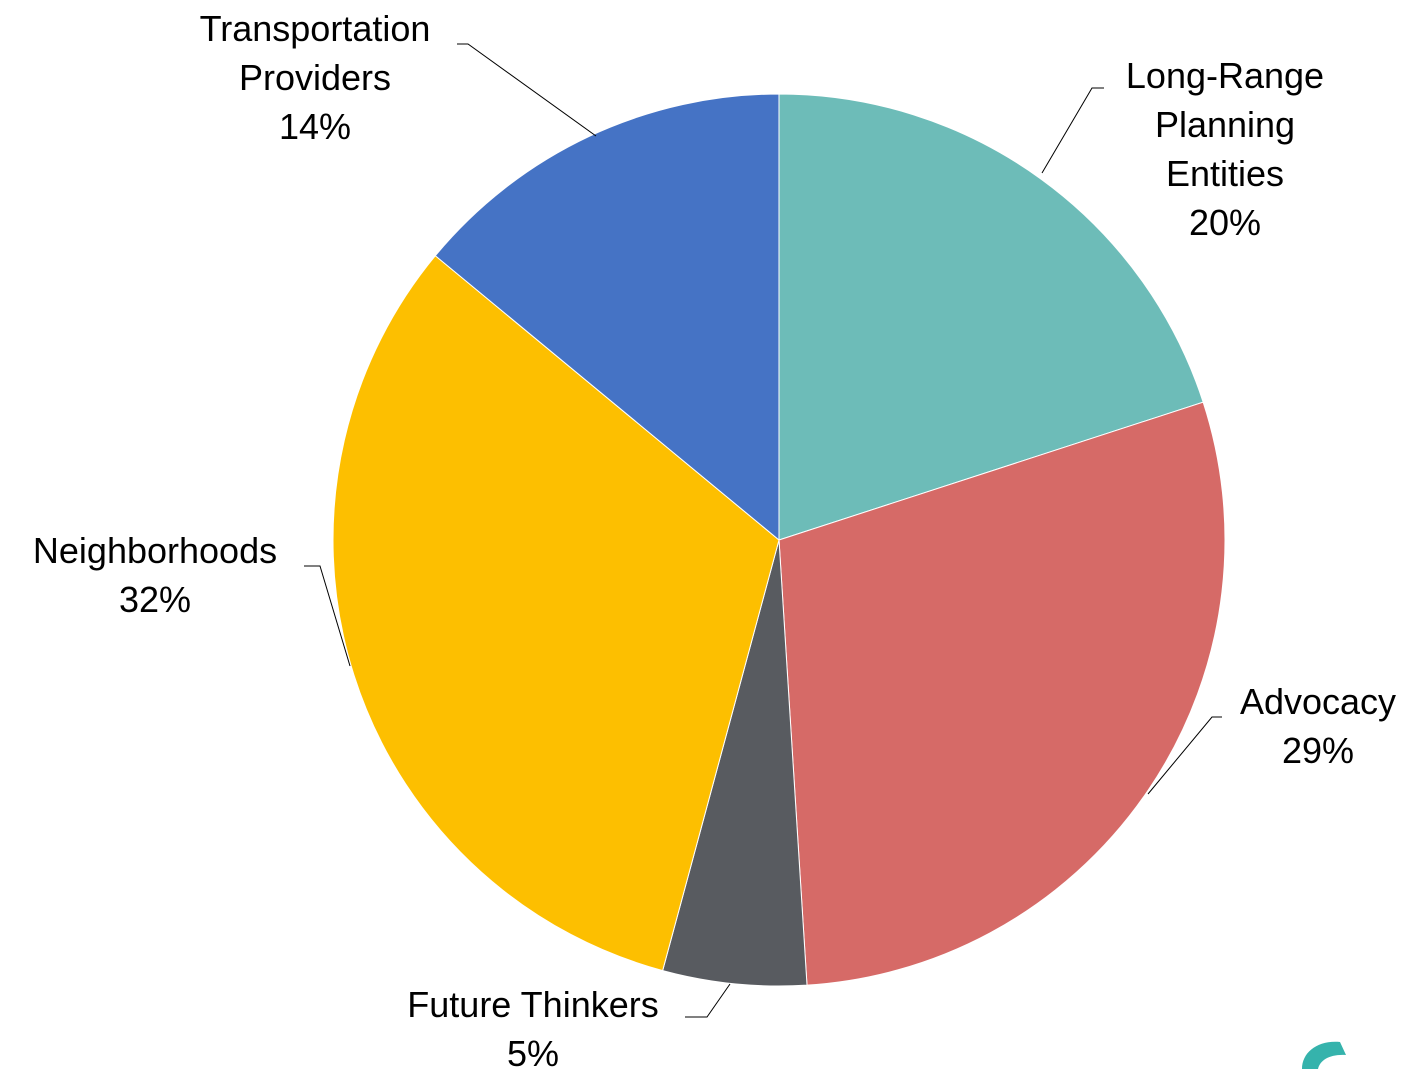  Describe the element at coordinates (155, 599) in the screenshot. I see `slice-percent-label: 32%` at that location.